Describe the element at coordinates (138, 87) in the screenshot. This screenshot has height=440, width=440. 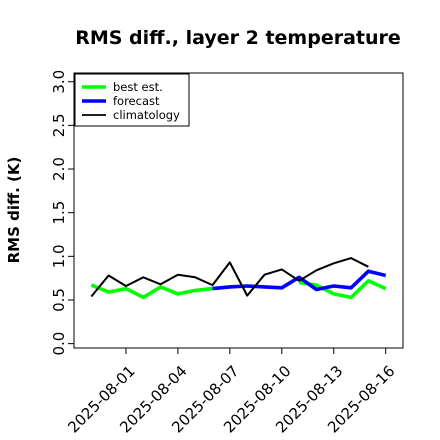
I see `legend-label-0: best est.` at that location.